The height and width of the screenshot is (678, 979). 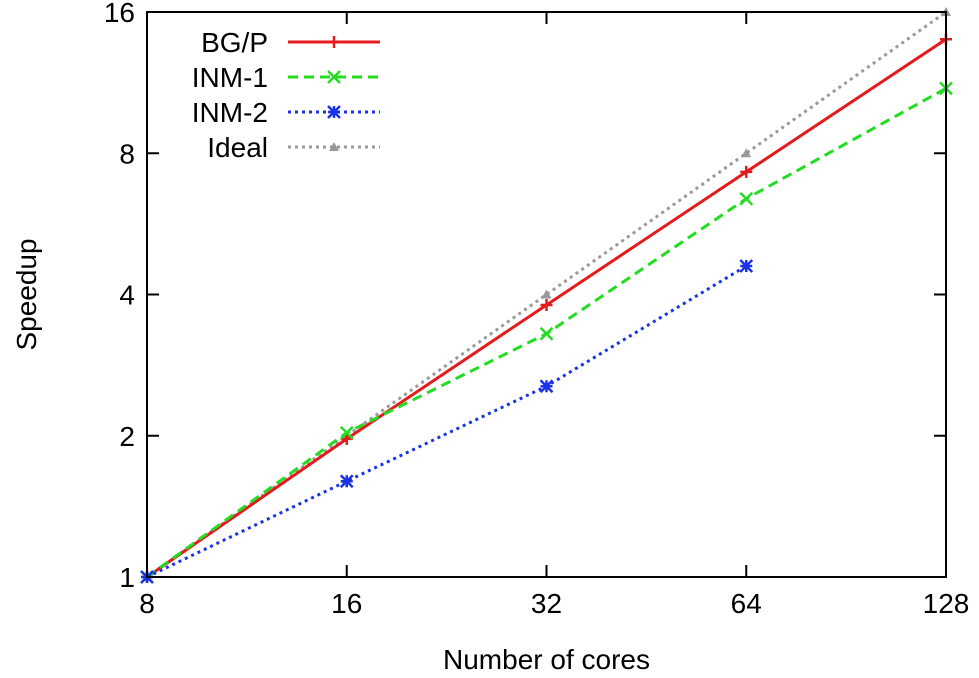 I want to click on y-tick-label: 4, so click(x=127, y=295).